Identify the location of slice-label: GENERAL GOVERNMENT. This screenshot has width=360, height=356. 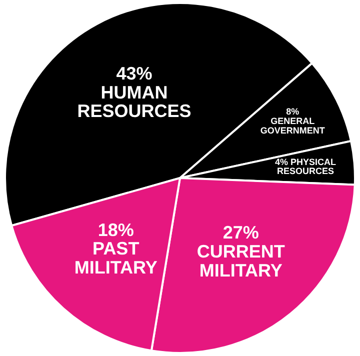
(293, 126).